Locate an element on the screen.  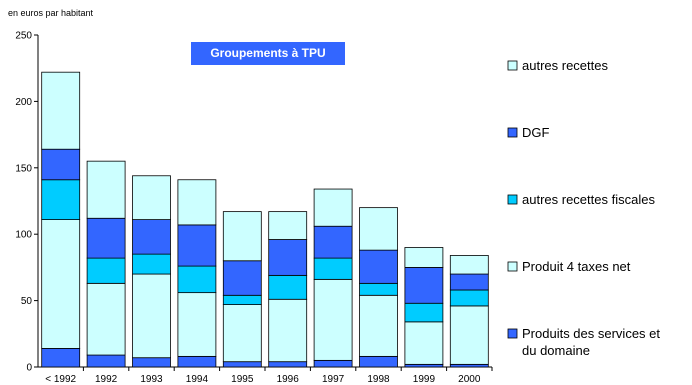
x-tick-label: 1992 is located at coordinates (106, 379).